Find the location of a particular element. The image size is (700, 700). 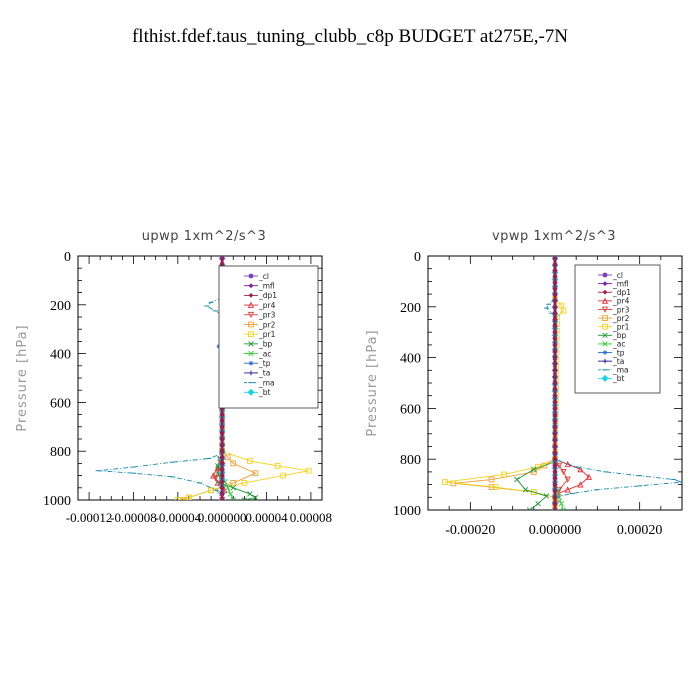

legend-label-ac: _ac is located at coordinates (618, 344).